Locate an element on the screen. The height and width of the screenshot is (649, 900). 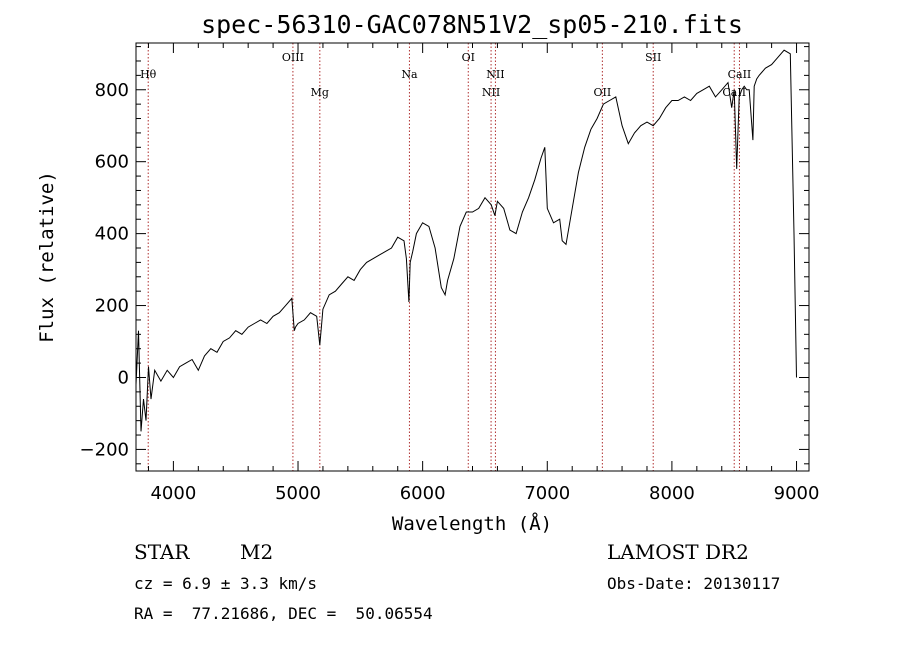
observation-date: Obs-Date: 20130117 is located at coordinates (694, 583).